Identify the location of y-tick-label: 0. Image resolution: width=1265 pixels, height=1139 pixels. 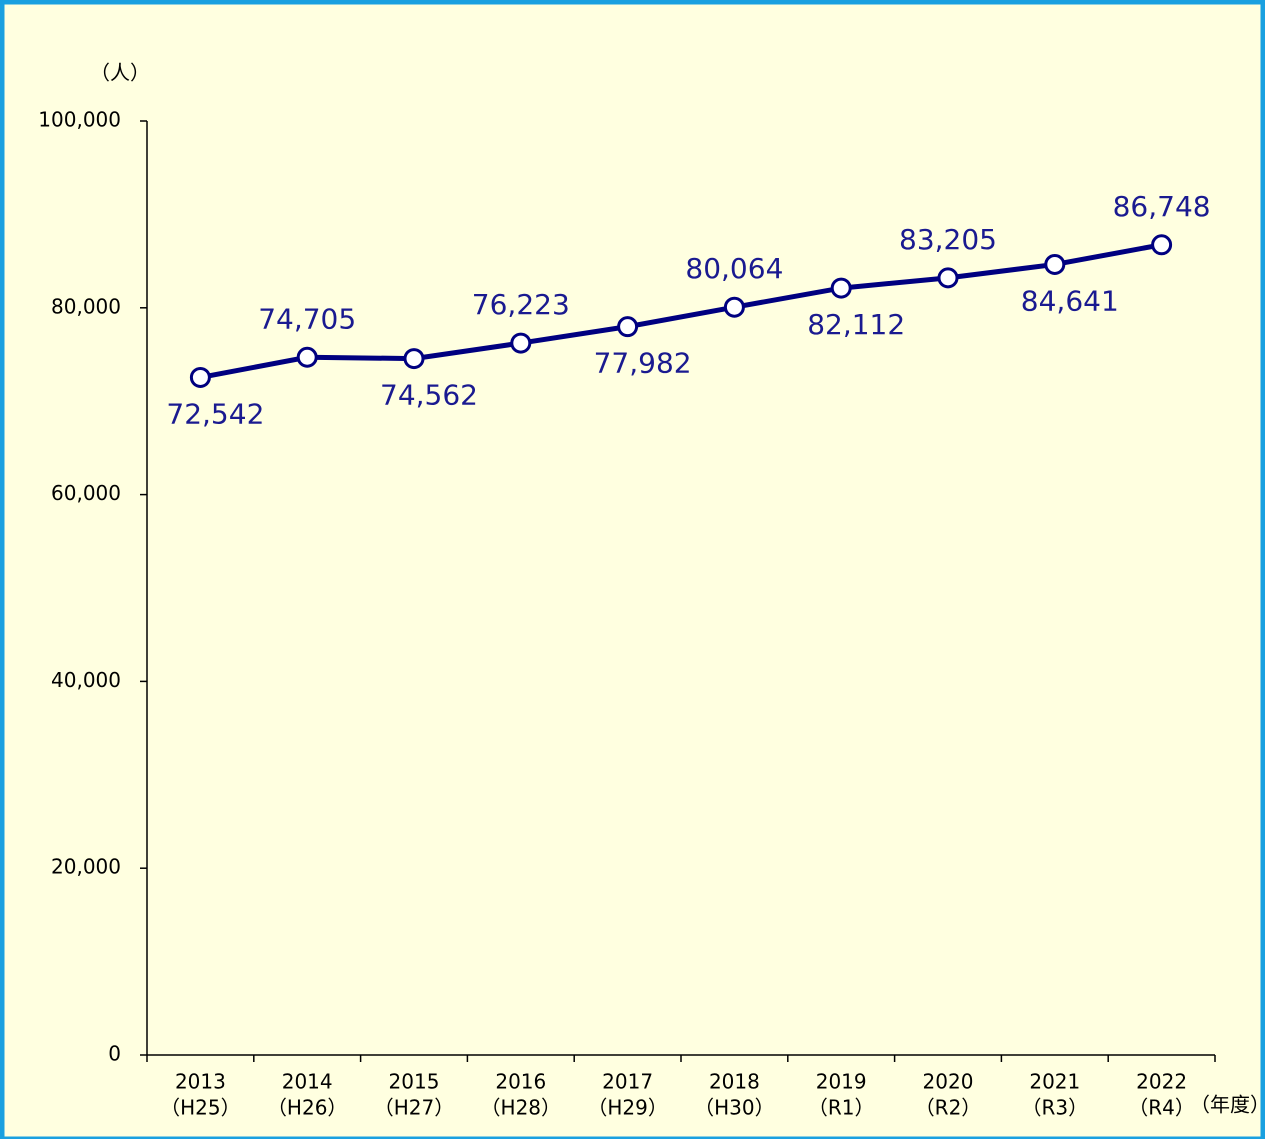
(114, 1054).